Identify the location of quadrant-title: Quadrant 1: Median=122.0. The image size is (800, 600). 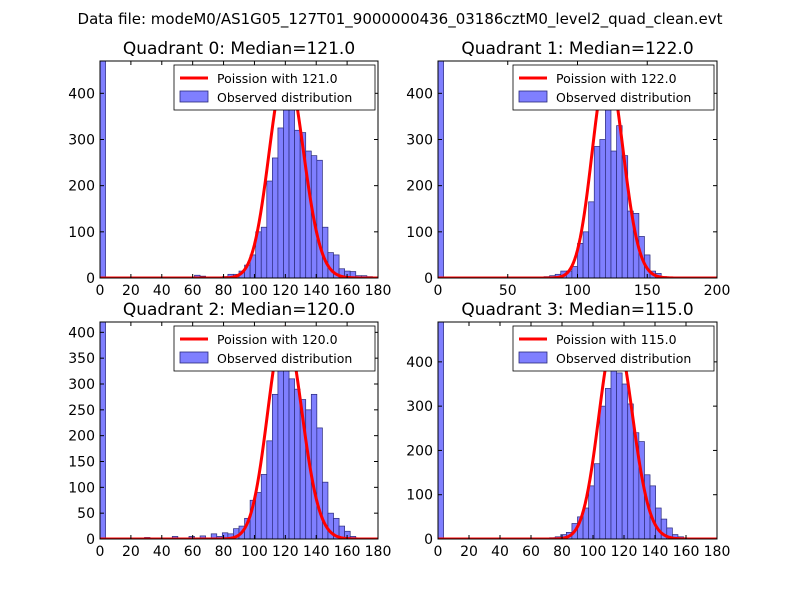
(577, 49).